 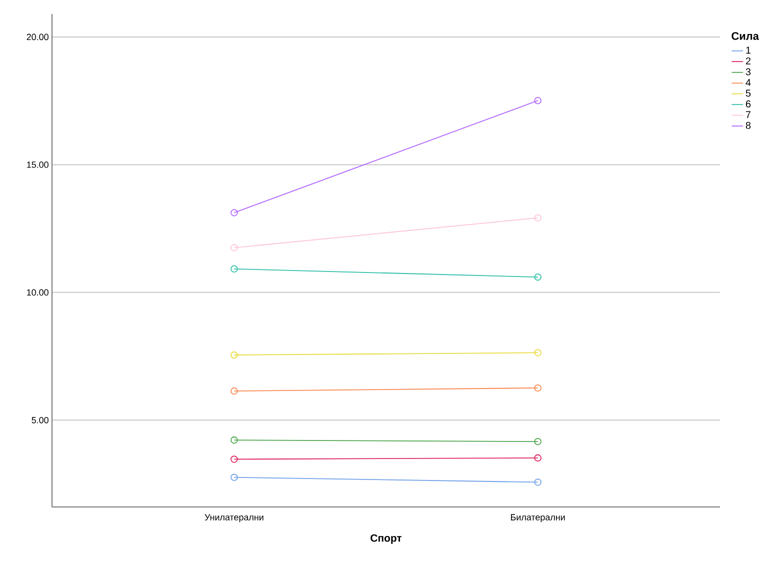 What do you see at coordinates (748, 72) in the screenshot?
I see `legend-label: 3` at bounding box center [748, 72].